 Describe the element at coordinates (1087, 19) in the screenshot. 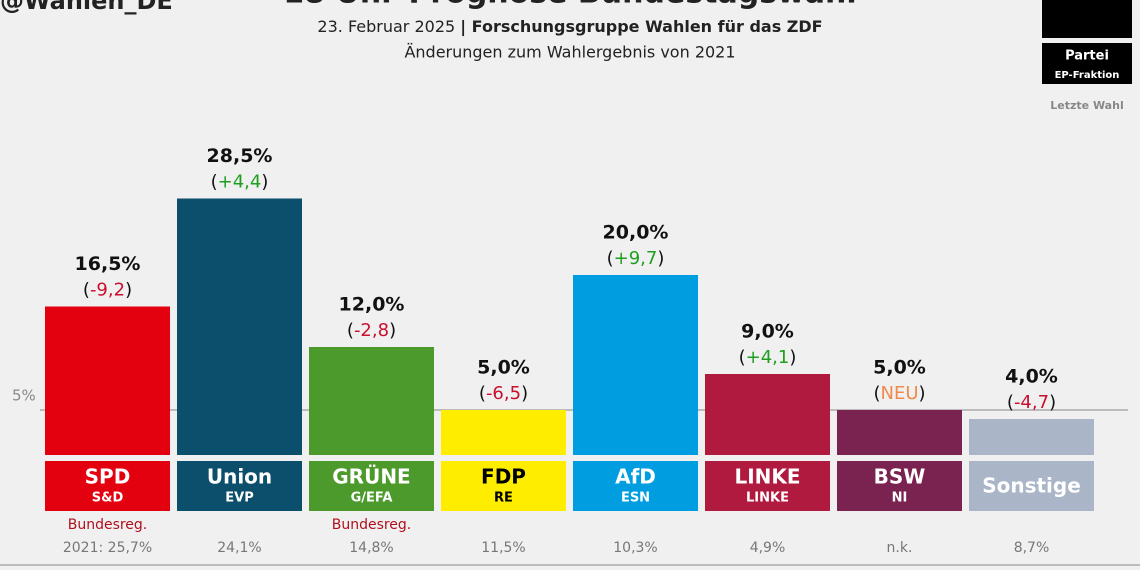

I see `legend-swatch` at that location.